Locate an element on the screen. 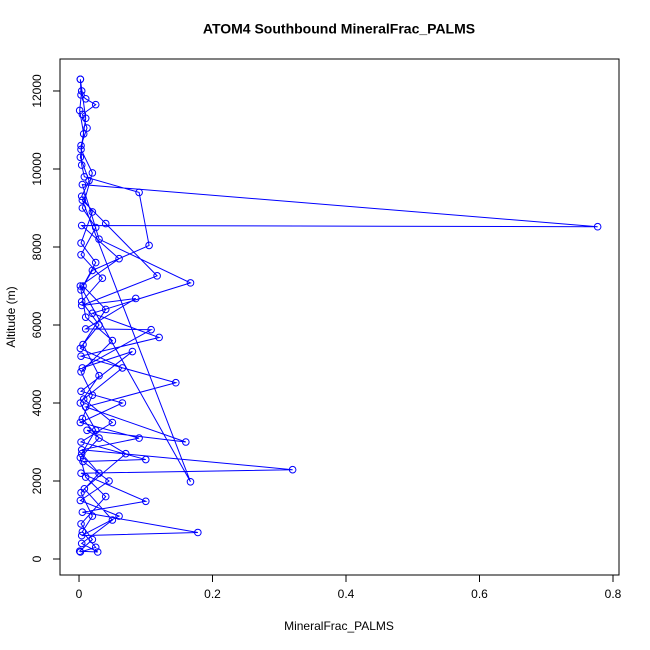 This screenshot has width=650, height=650. x-tick-label: 0.2 is located at coordinates (212, 594).